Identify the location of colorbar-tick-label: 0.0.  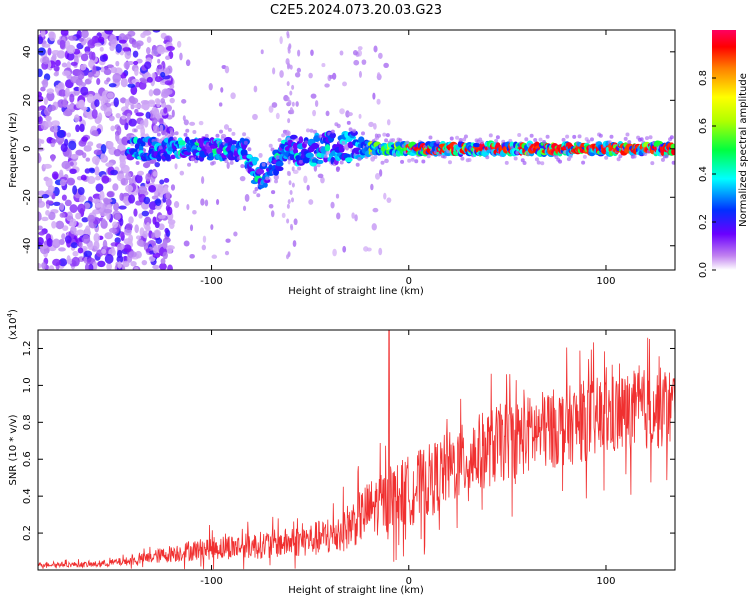
(703, 270).